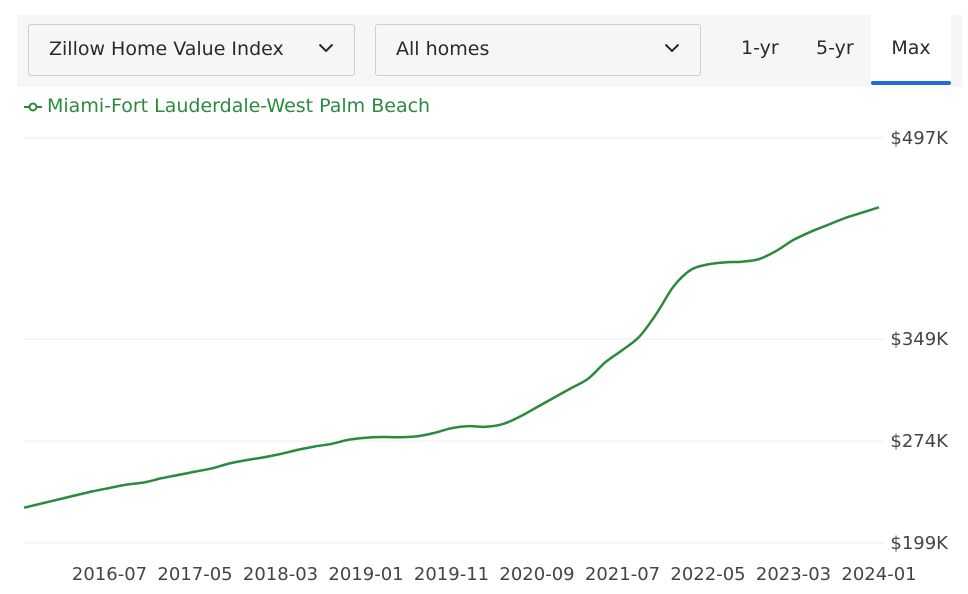  I want to click on y-tick-label: $497K, so click(919, 138).